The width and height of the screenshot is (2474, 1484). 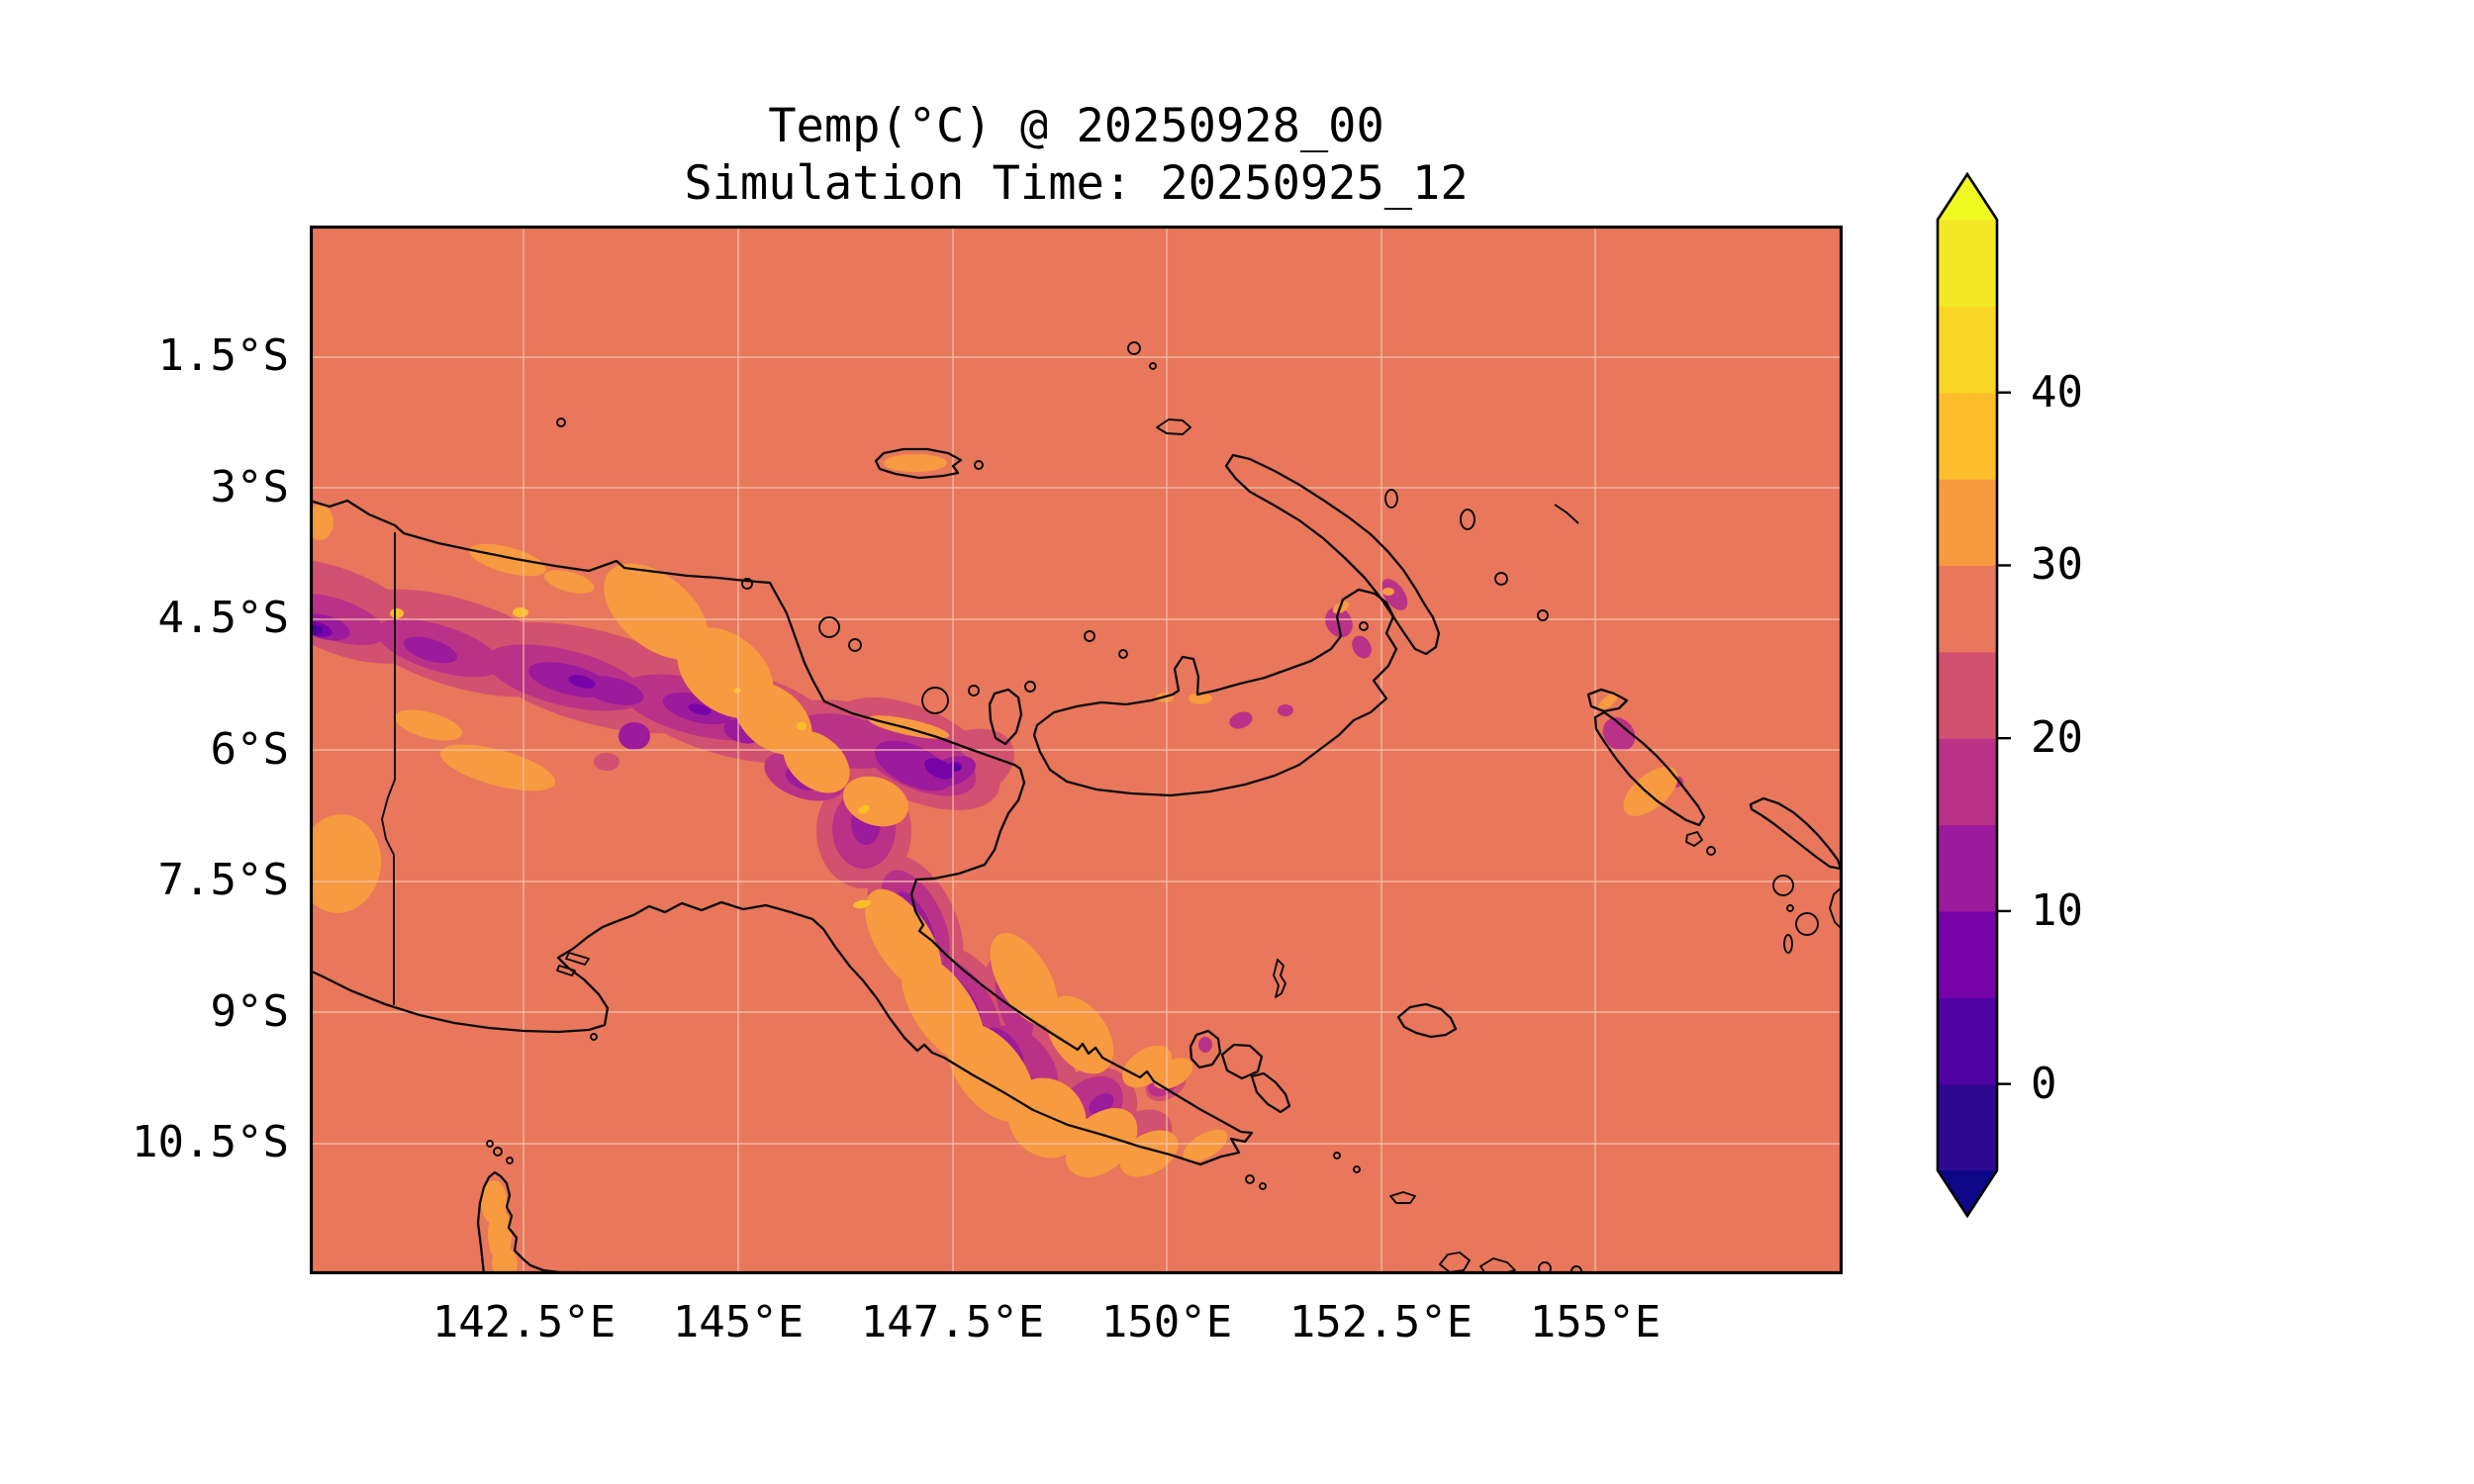 I want to click on lat-tick-label: 3°S, so click(x=250, y=486).